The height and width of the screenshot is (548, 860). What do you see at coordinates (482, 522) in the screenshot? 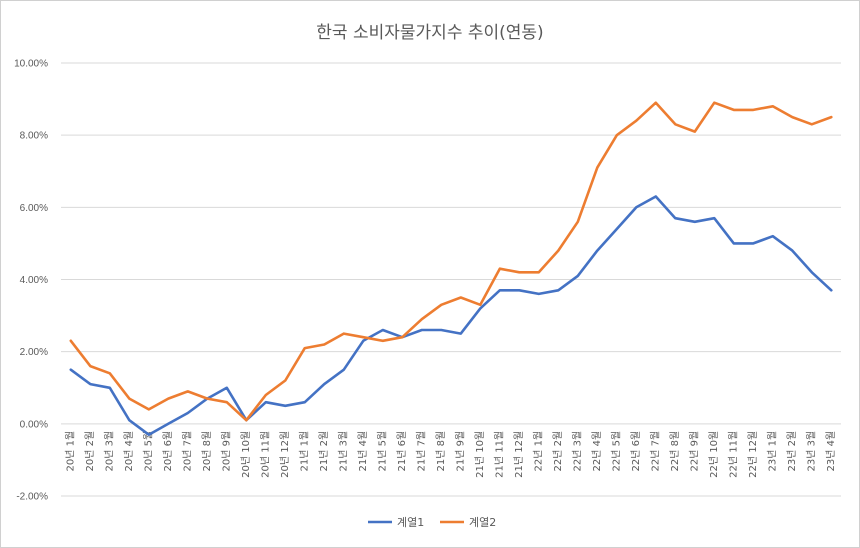
I see `legend-label-2: 계열2` at bounding box center [482, 522].